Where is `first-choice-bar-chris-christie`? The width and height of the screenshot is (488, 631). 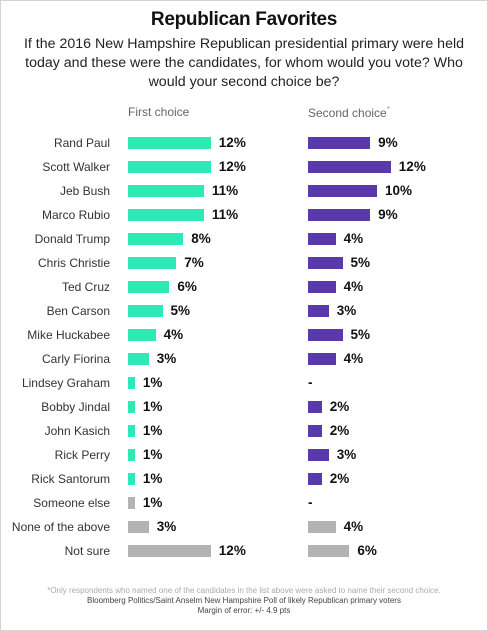
first-choice-bar-chris-christie is located at coordinates (152, 263).